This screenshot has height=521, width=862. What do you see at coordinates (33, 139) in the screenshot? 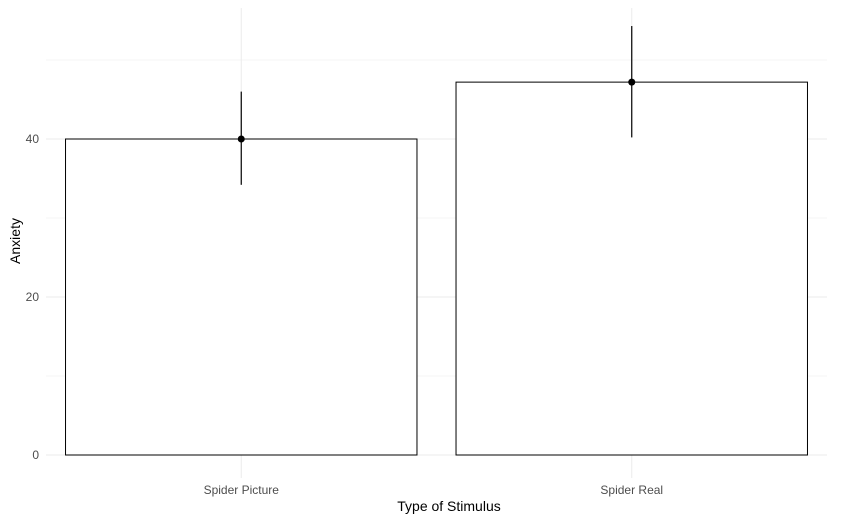
I see `y-tick-label: 40` at bounding box center [33, 139].